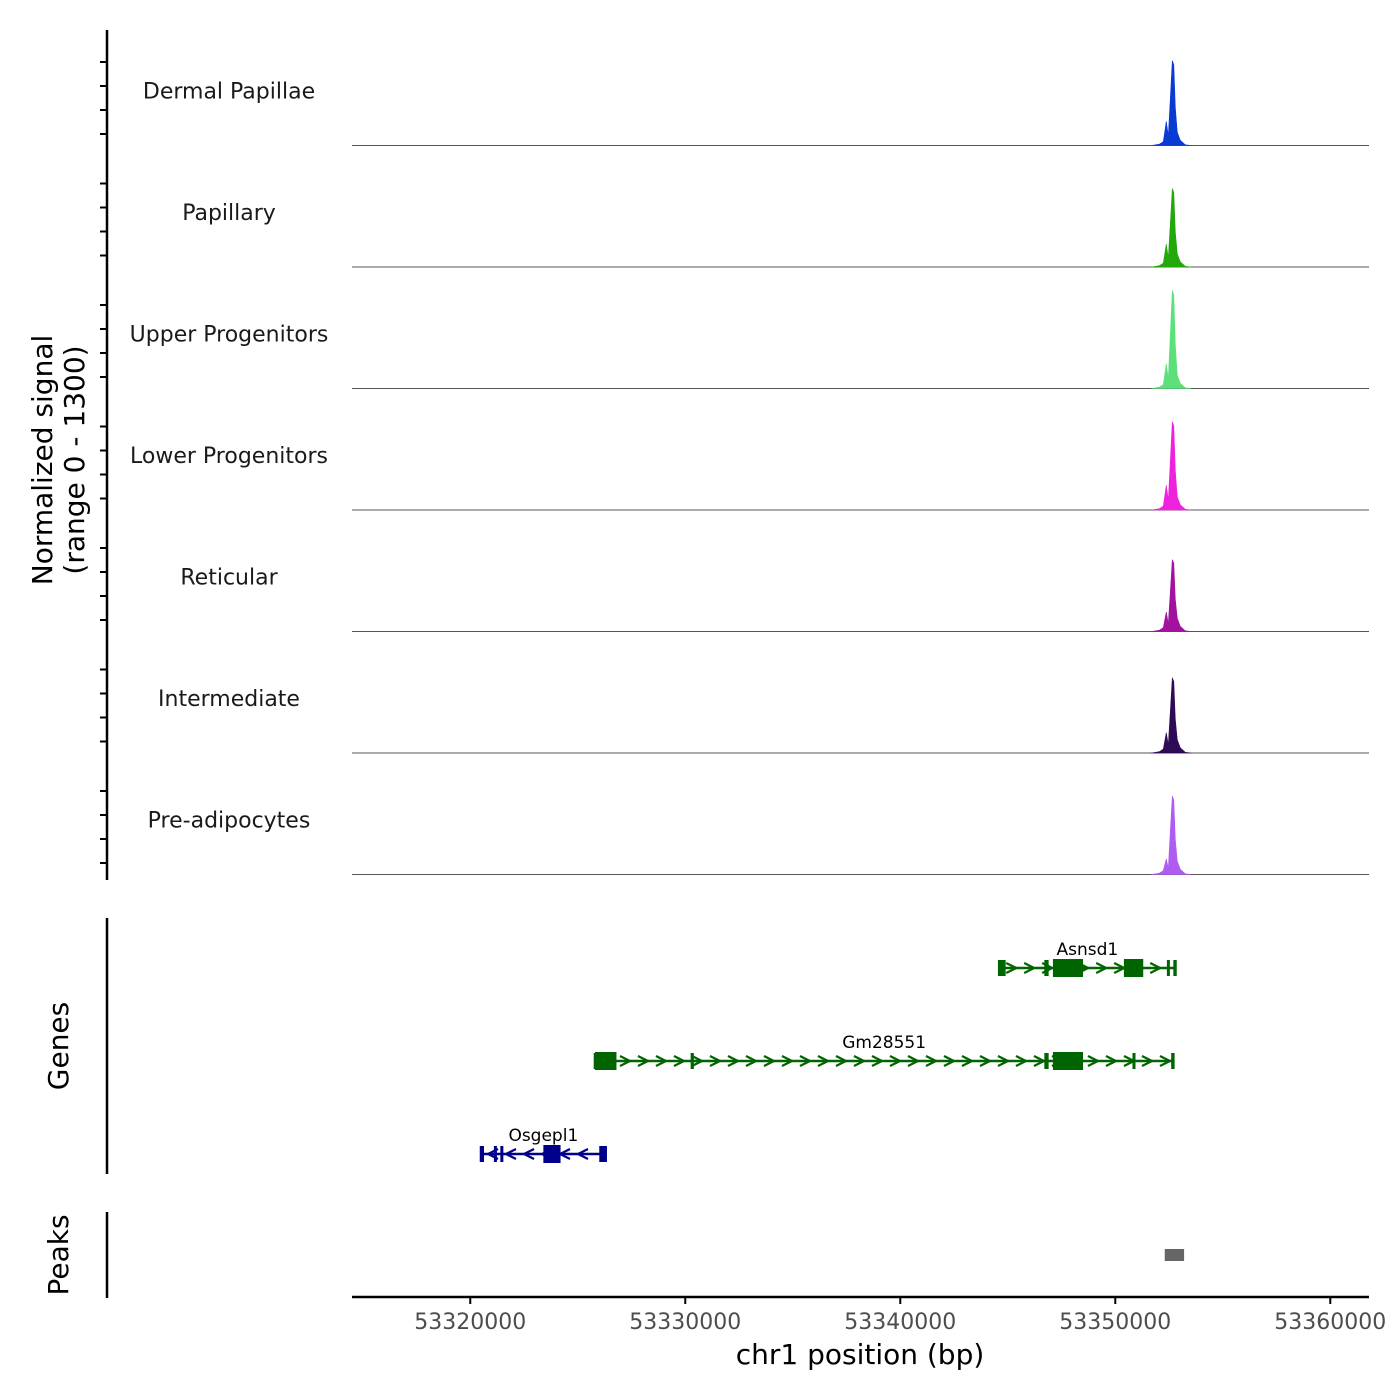  Describe the element at coordinates (229, 456) in the screenshot. I see `track-label: Lower Progenitors` at that location.